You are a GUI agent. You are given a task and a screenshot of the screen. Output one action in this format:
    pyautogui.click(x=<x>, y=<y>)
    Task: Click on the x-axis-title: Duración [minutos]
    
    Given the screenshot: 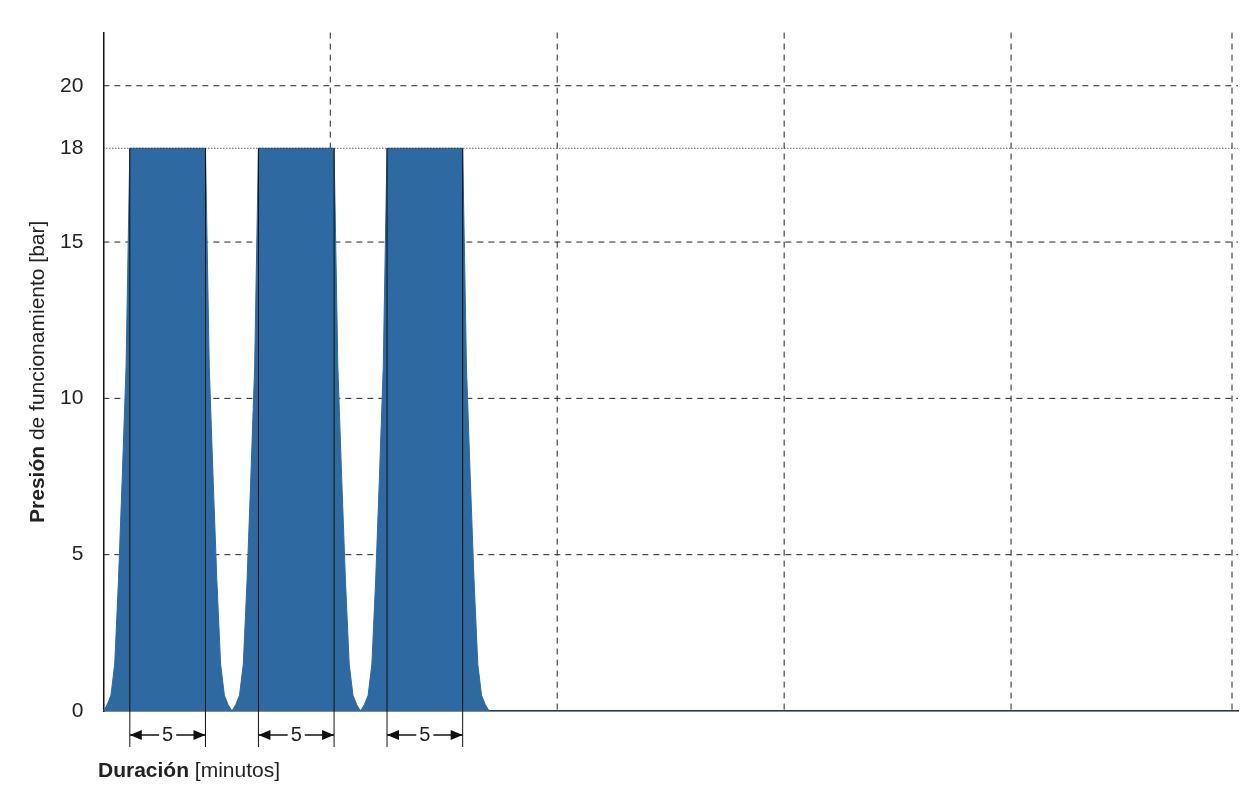 What is the action you would take?
    pyautogui.click(x=189, y=769)
    